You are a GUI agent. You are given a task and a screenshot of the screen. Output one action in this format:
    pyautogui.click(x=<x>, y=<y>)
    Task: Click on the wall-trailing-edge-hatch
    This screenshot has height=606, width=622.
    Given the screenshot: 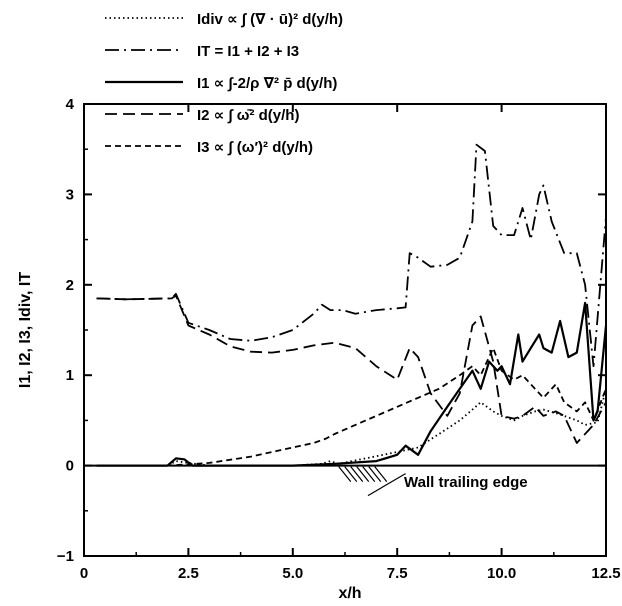 What is the action you would take?
    pyautogui.click(x=372, y=481)
    